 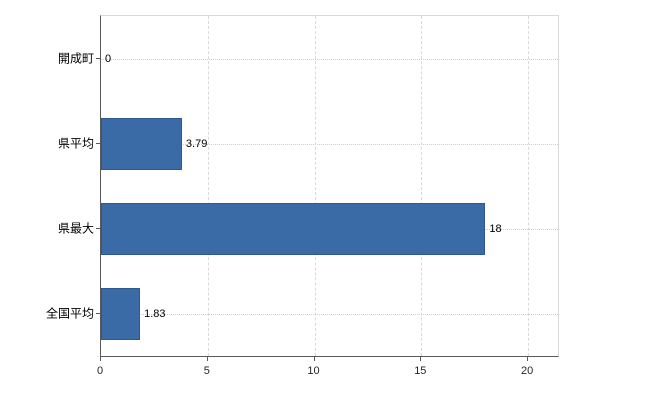 What do you see at coordinates (420, 371) in the screenshot?
I see `x-tick-label-3: 15` at bounding box center [420, 371].